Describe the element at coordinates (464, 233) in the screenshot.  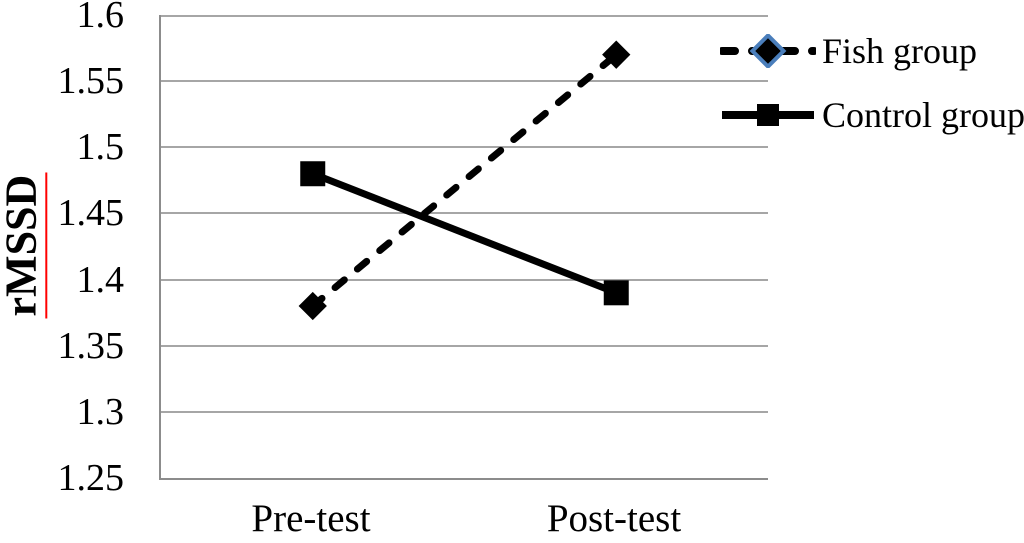
I see `control-group-line` at that location.